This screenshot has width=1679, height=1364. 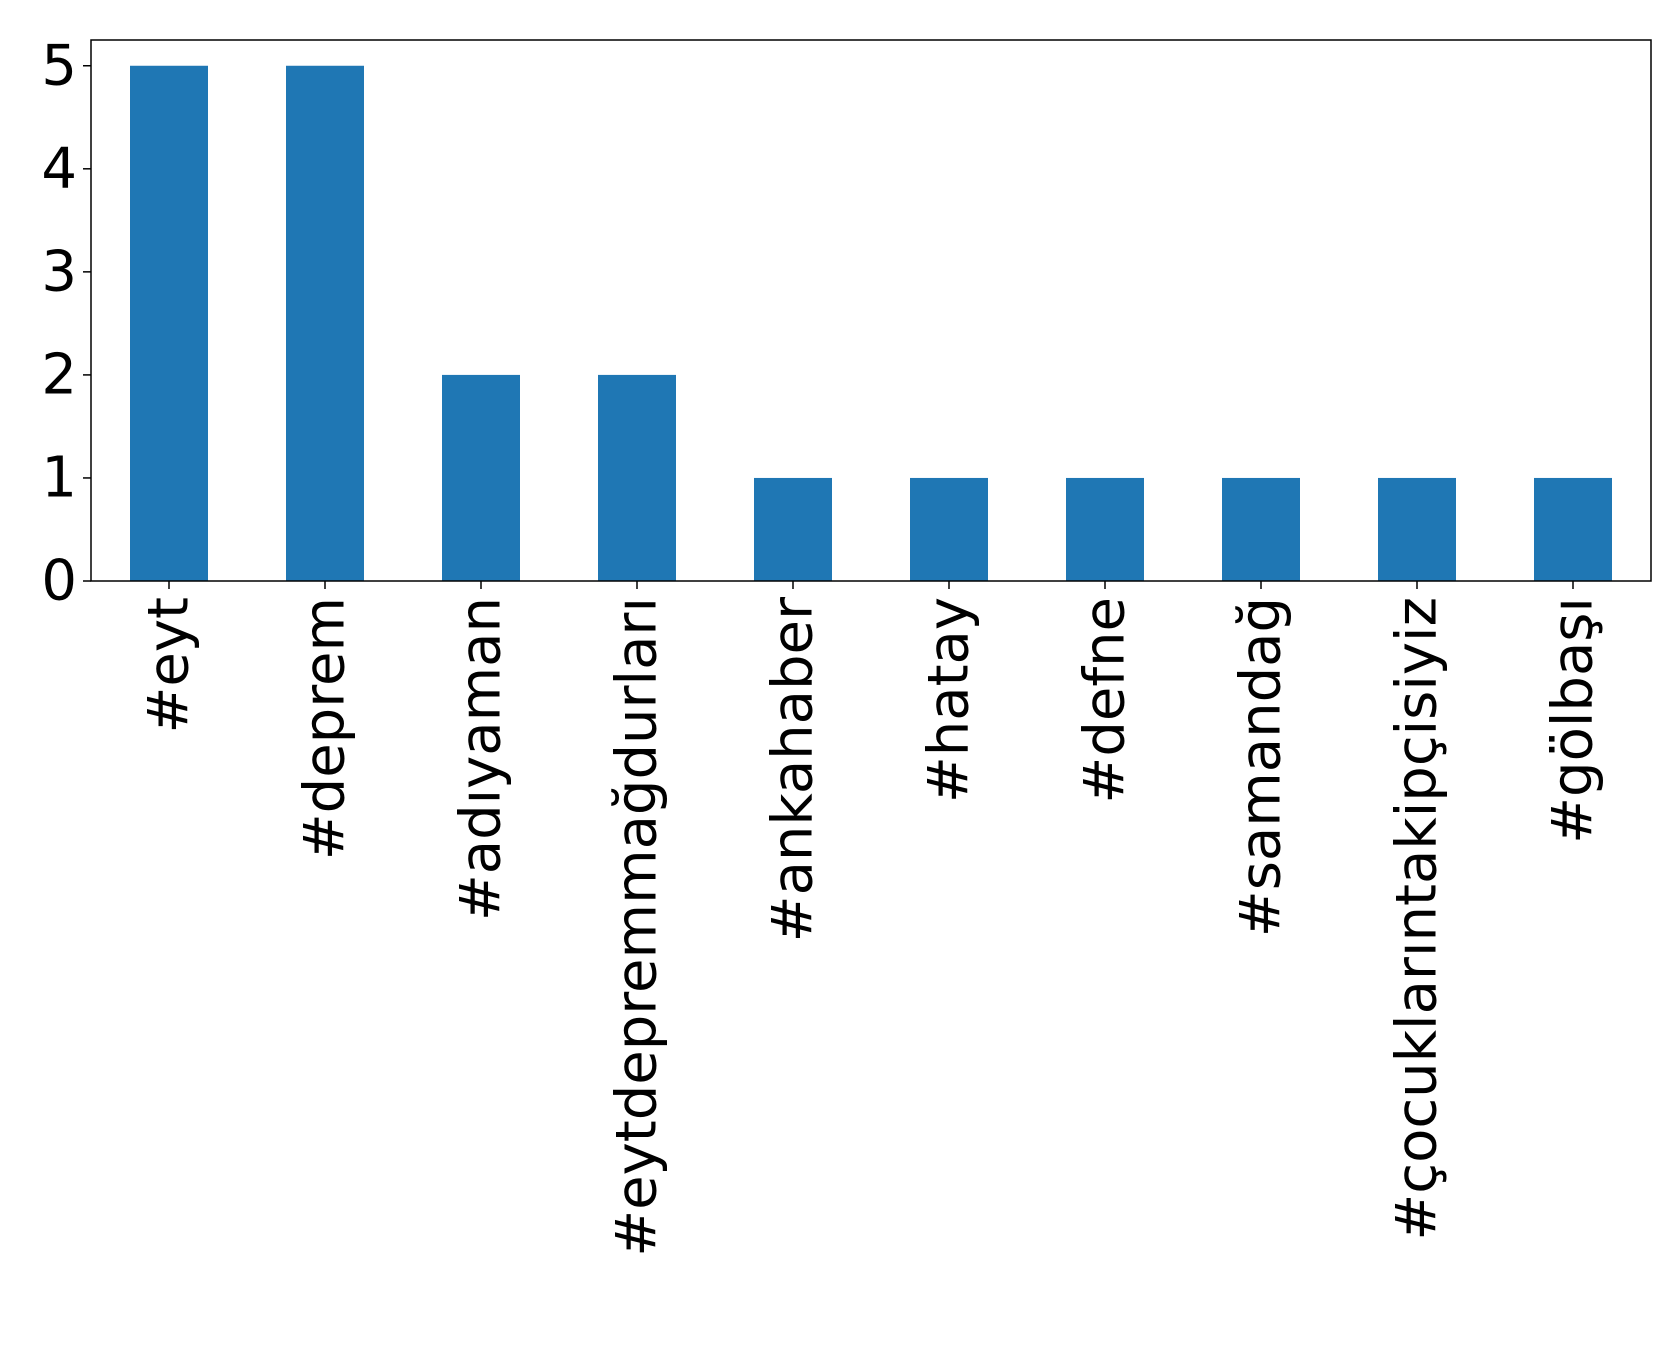 What do you see at coordinates (481, 759) in the screenshot?
I see `x-tick-label: #adıyaman` at bounding box center [481, 759].